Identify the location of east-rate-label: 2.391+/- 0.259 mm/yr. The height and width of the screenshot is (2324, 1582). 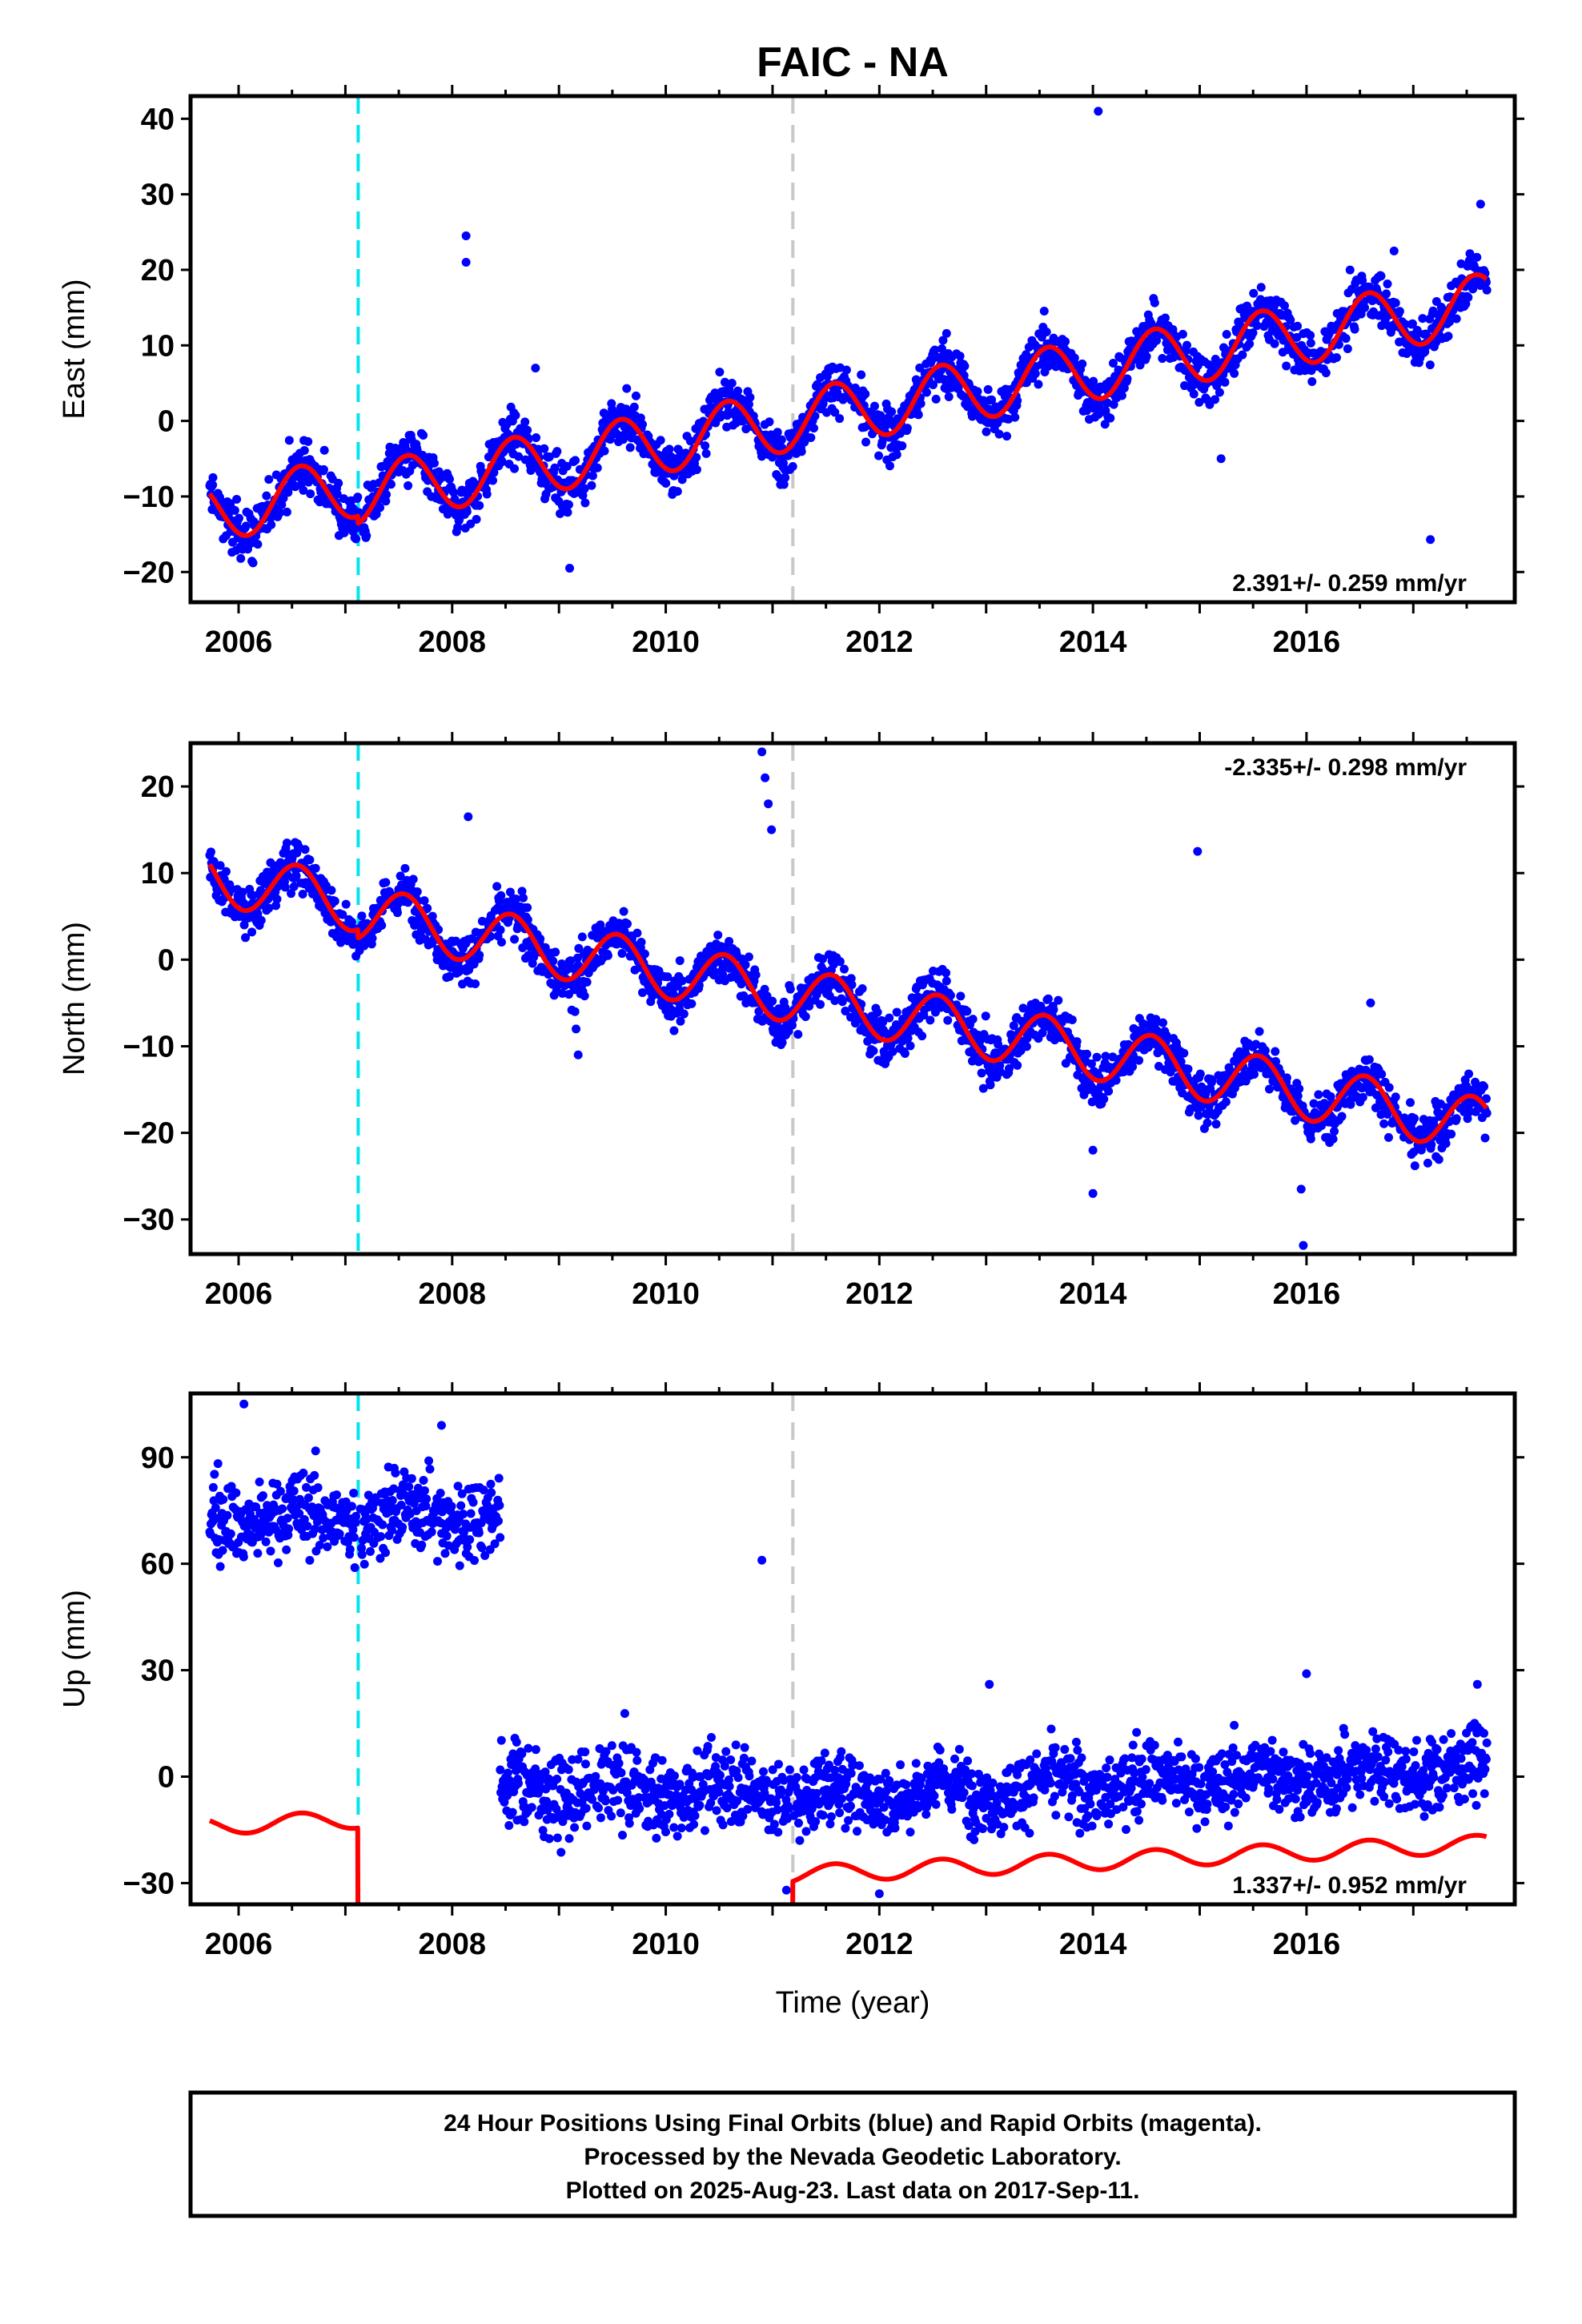
(1350, 583).